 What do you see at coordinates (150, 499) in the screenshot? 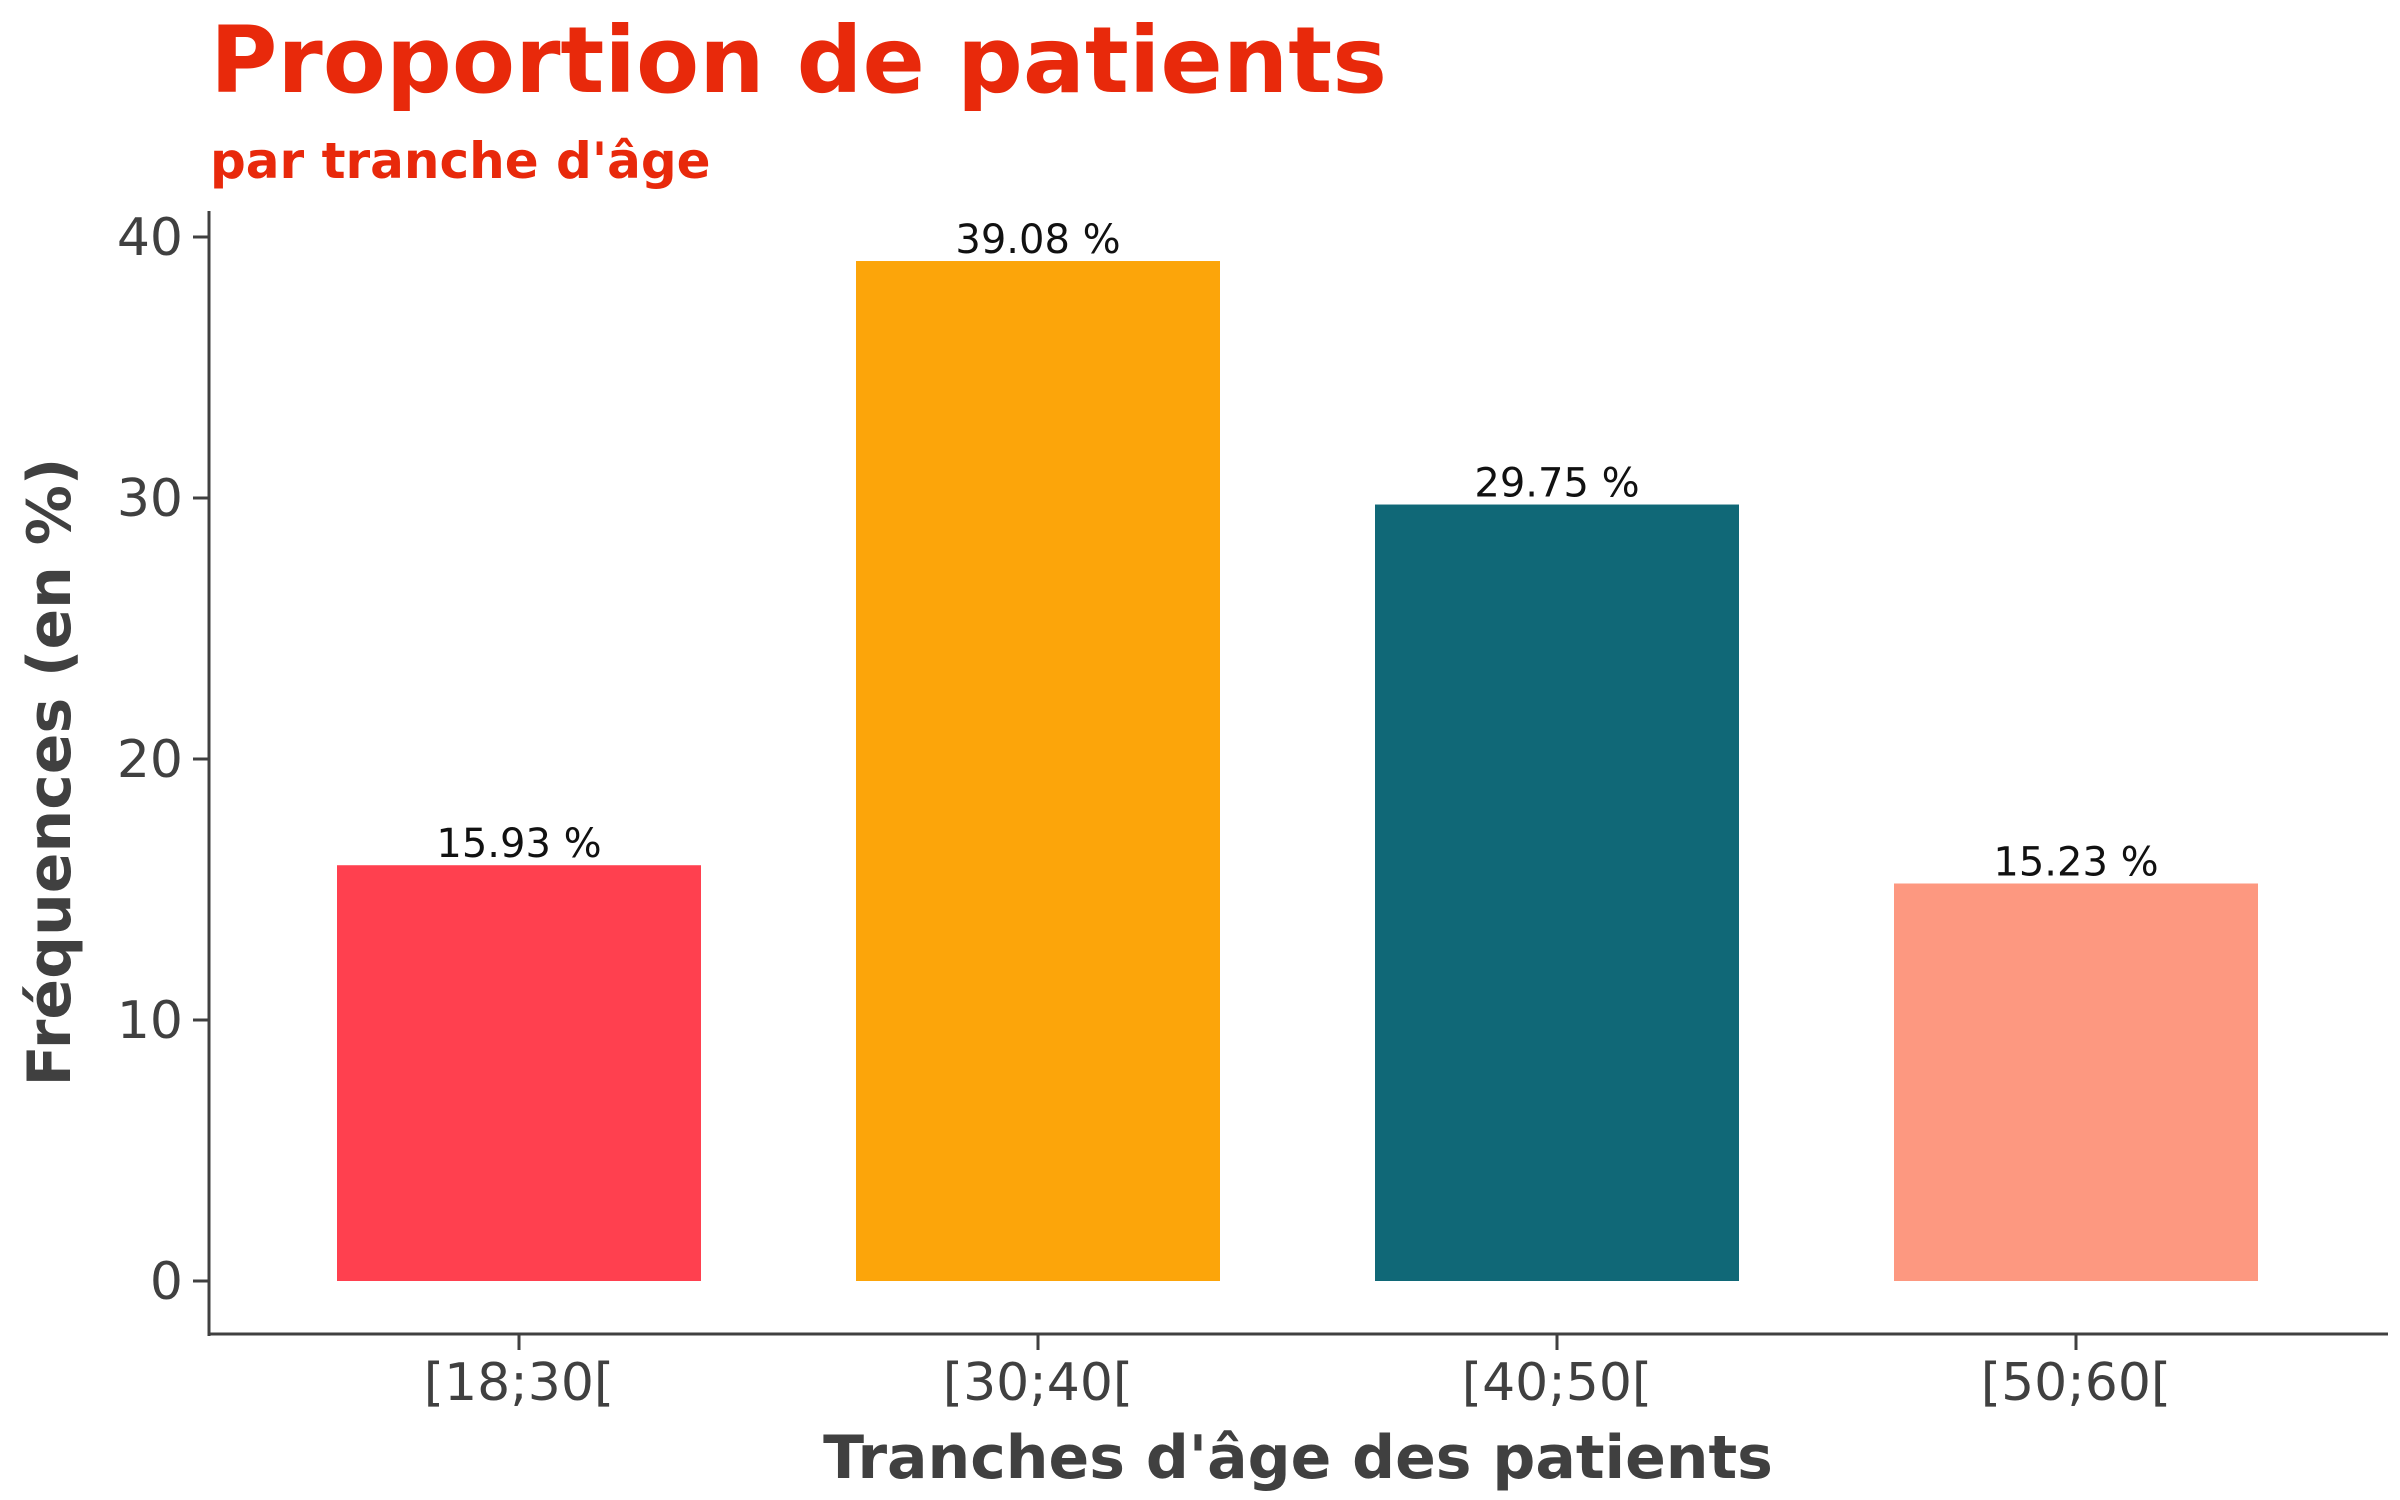
I see `y-tick-label: 30` at bounding box center [150, 499].